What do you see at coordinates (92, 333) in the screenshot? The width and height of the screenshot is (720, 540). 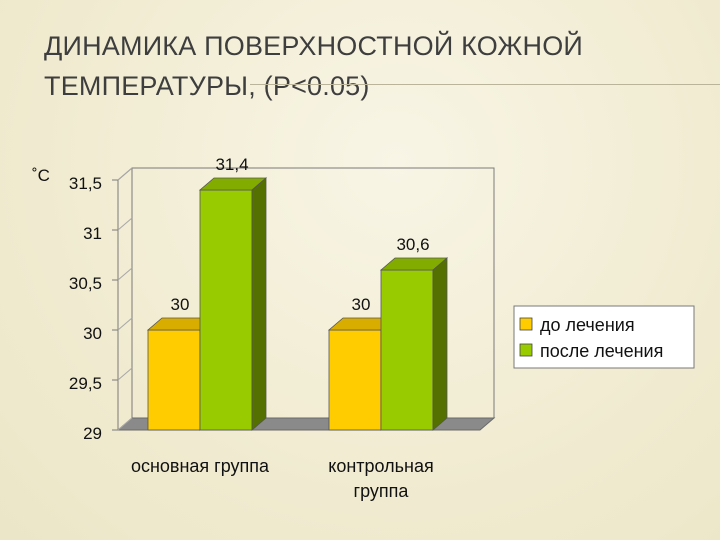 I see `y-tick-label: 30` at bounding box center [92, 333].